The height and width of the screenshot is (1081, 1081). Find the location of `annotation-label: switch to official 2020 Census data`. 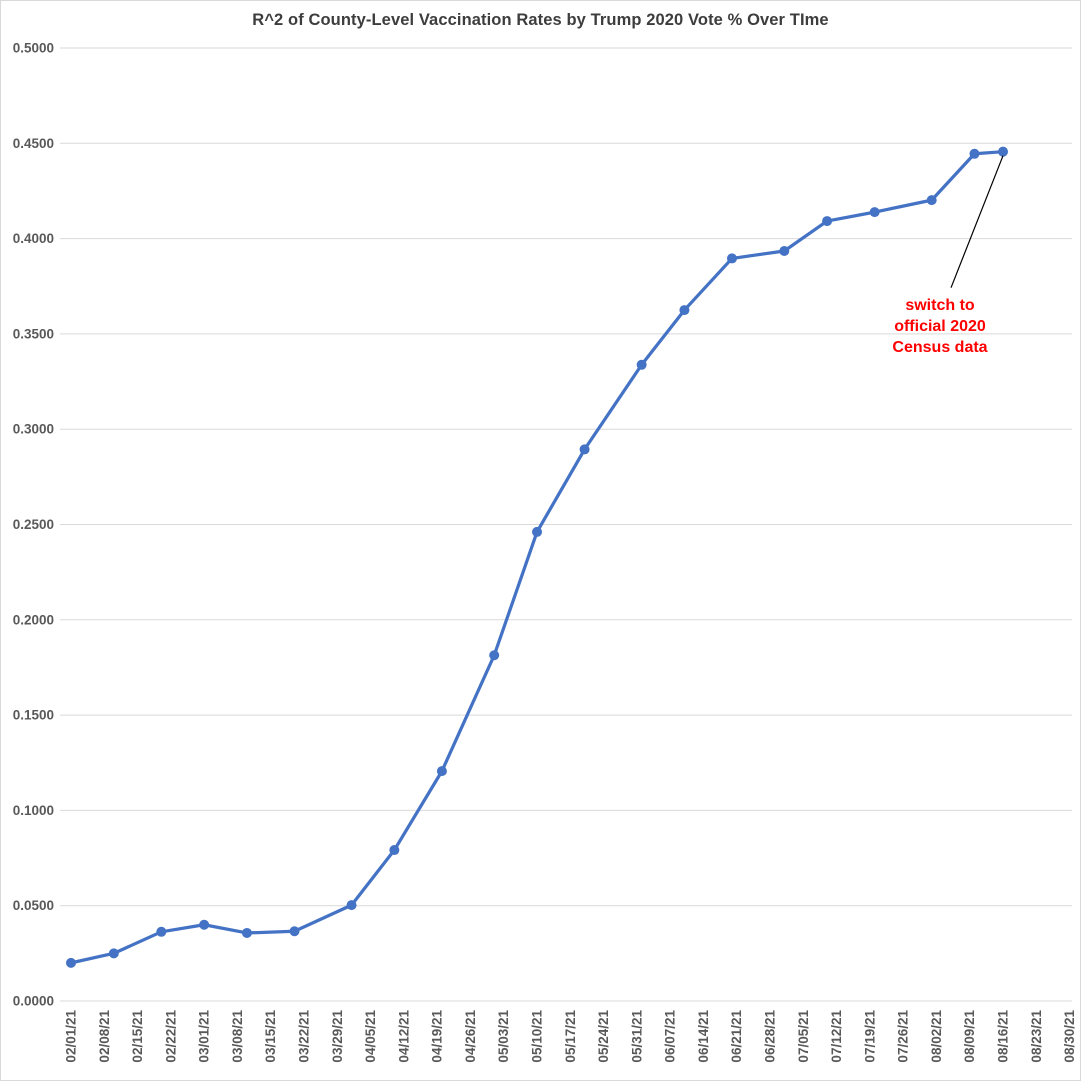

annotation-label: switch to official 2020 Census data is located at coordinates (940, 326).